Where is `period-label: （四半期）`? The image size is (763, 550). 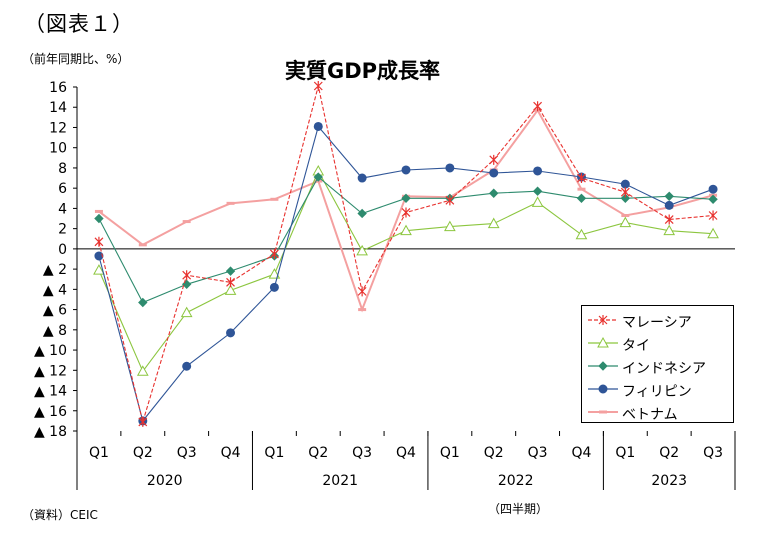 period-label: （四半期） is located at coordinates (518, 509).